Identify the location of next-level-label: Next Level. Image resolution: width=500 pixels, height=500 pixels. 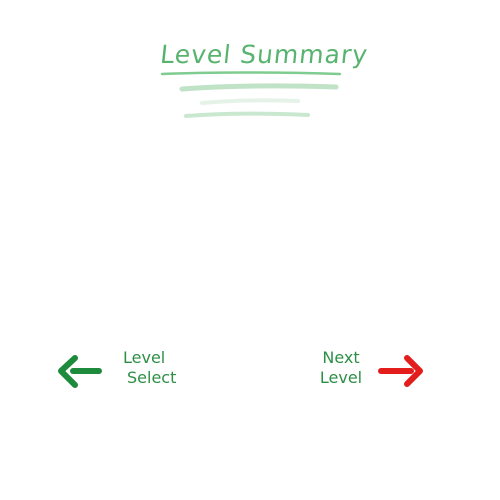
(341, 367).